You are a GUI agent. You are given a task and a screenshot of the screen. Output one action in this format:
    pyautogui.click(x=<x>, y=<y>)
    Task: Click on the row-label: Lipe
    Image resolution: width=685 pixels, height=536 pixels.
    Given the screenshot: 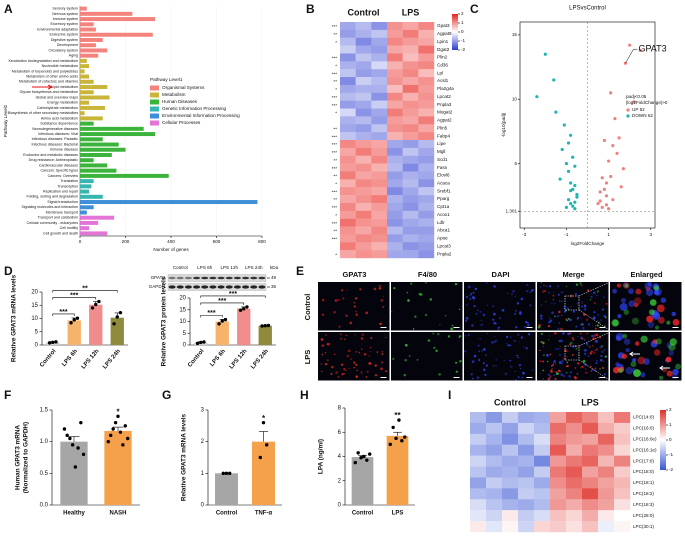 What is the action you would take?
    pyautogui.click(x=441, y=143)
    